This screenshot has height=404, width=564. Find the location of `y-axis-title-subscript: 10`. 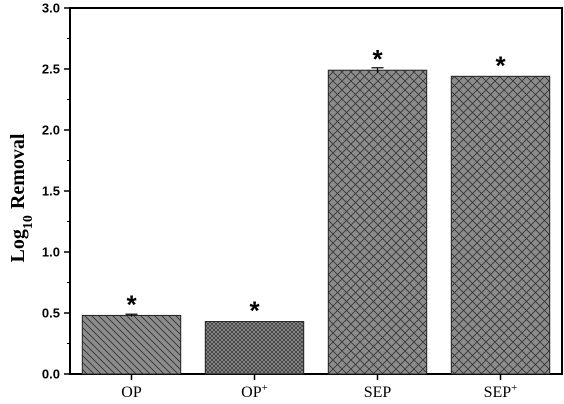

y-axis-title-subscript: 10 is located at coordinates (28, 222).